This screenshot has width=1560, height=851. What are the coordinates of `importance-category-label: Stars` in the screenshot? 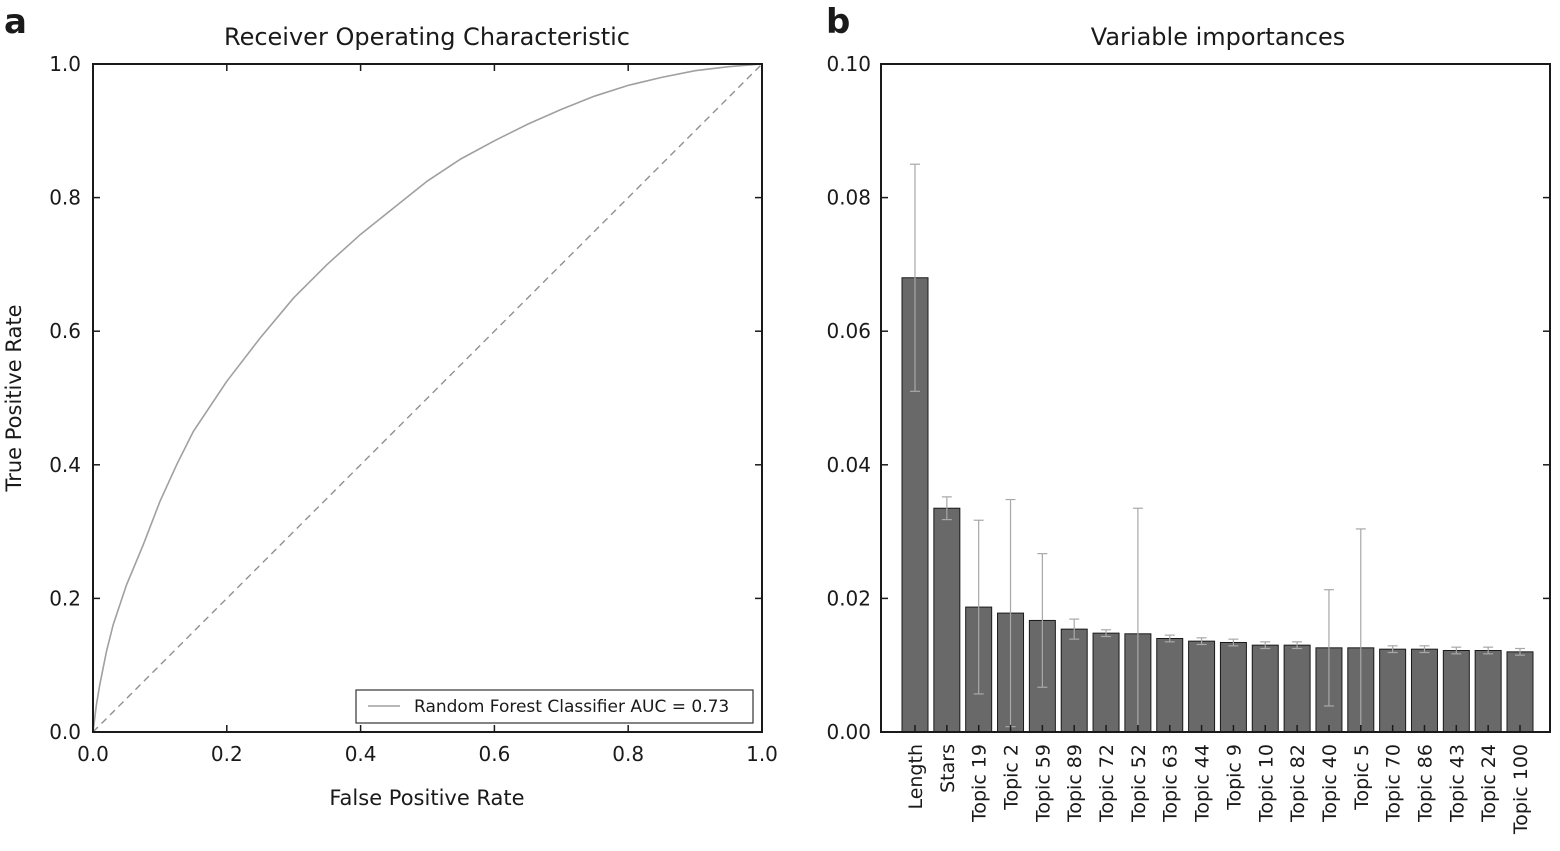 It's located at (948, 768).